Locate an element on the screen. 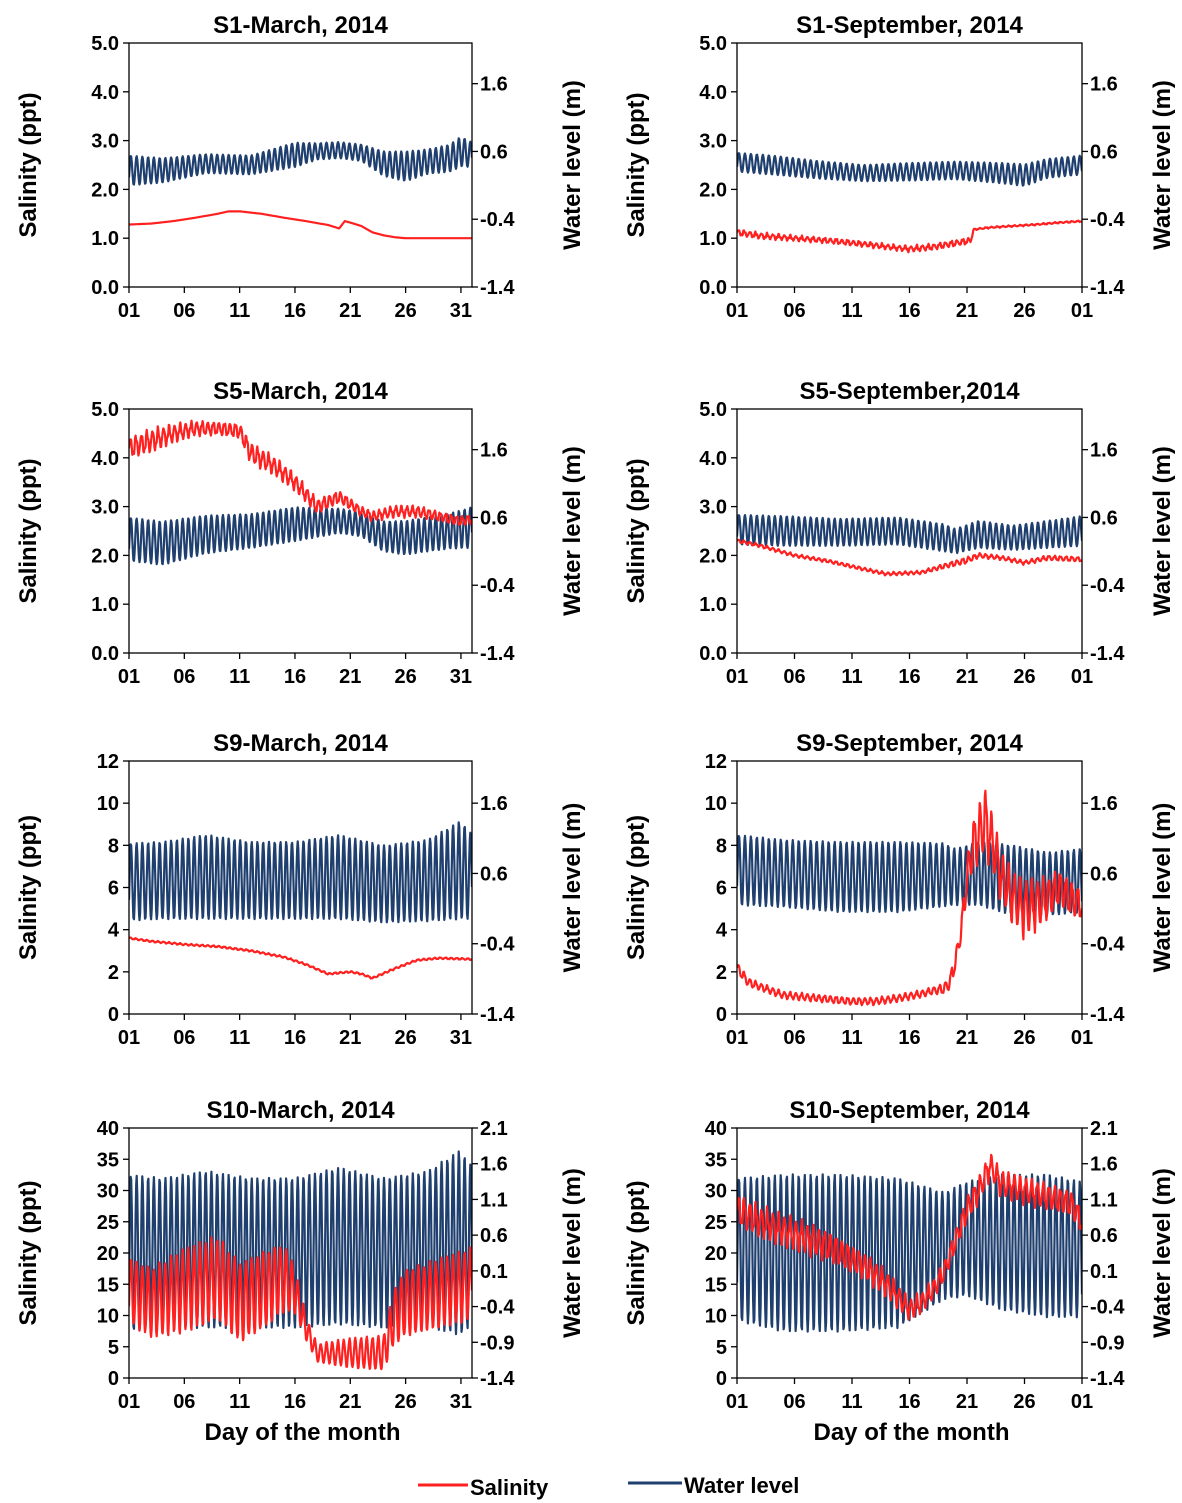 The width and height of the screenshot is (1182, 1503). y-tick-label: 8 is located at coordinates (113, 846).